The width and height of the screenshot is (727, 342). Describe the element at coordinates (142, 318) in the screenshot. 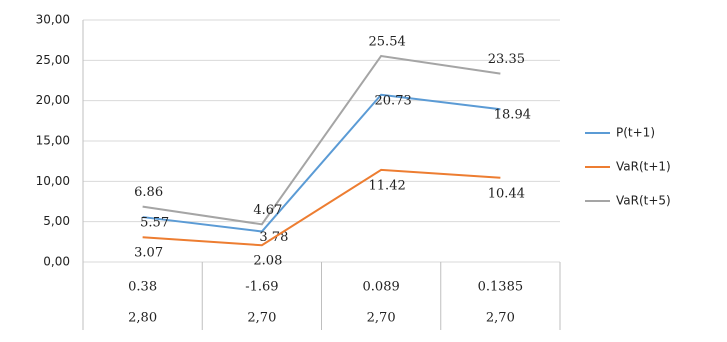

I see `x-tick-label-2: 2,80` at that location.